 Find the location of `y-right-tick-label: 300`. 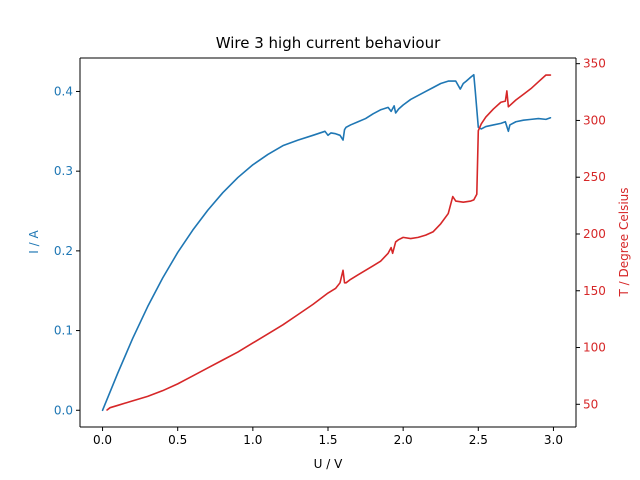

y-right-tick-label: 300 is located at coordinates (594, 120).